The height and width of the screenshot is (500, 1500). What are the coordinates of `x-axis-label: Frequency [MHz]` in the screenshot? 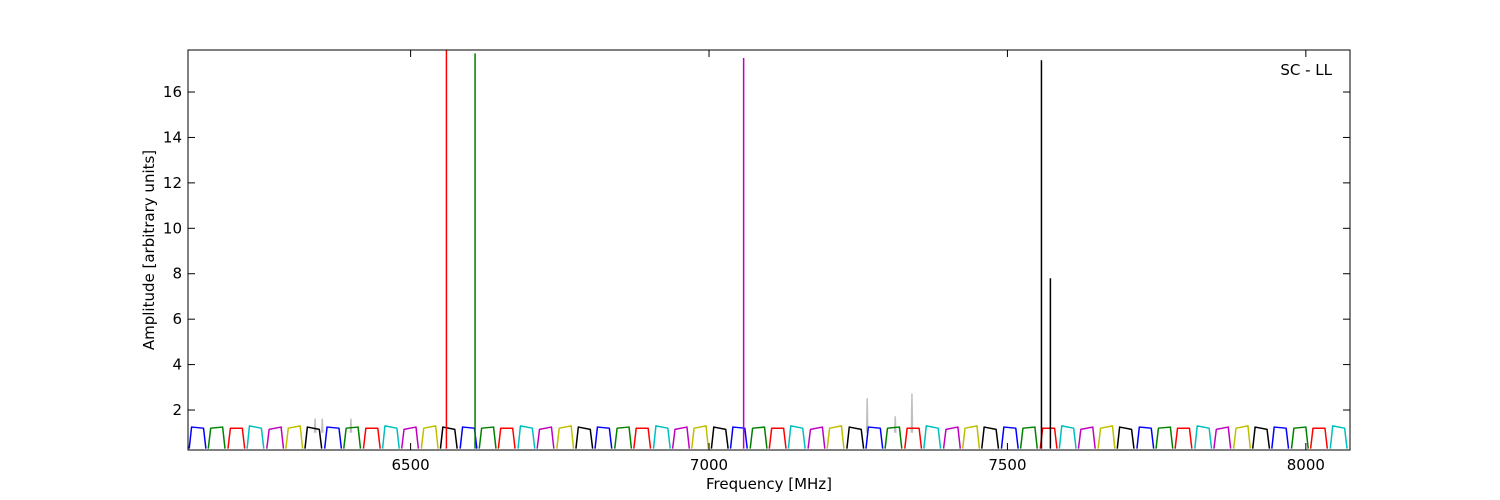 It's located at (769, 484).